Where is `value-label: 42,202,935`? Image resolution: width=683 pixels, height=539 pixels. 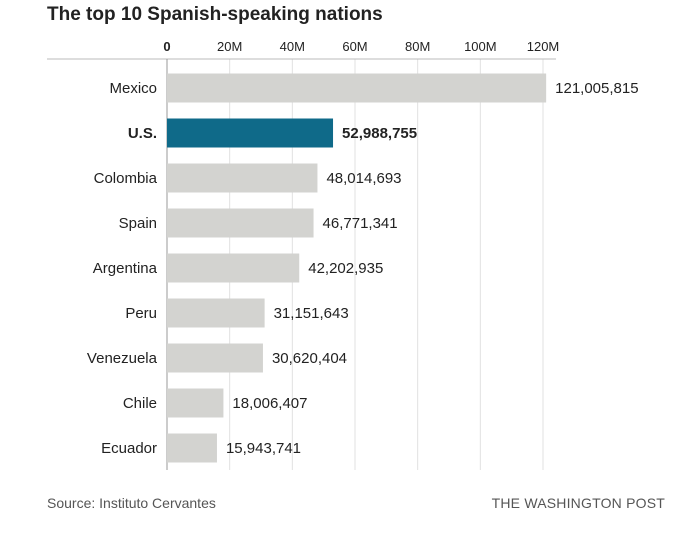
value-label: 42,202,935 is located at coordinates (345, 268).